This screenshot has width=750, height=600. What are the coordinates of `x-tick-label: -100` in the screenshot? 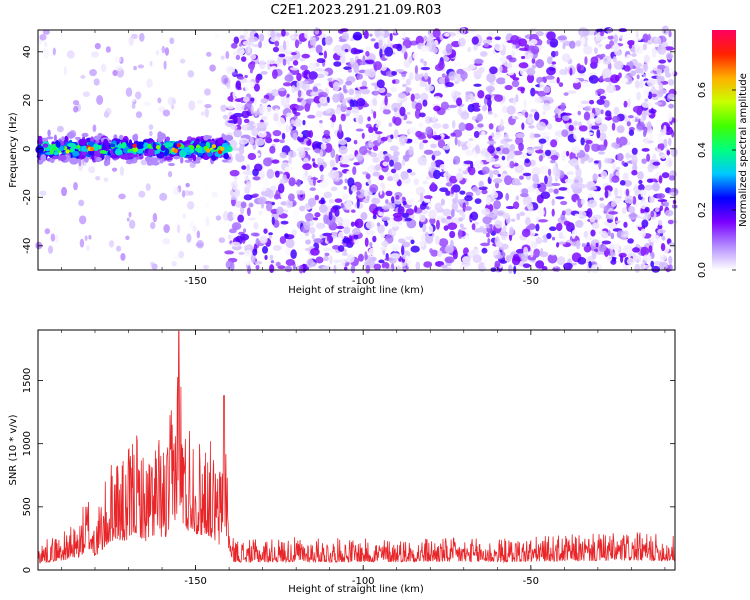 It's located at (363, 281).